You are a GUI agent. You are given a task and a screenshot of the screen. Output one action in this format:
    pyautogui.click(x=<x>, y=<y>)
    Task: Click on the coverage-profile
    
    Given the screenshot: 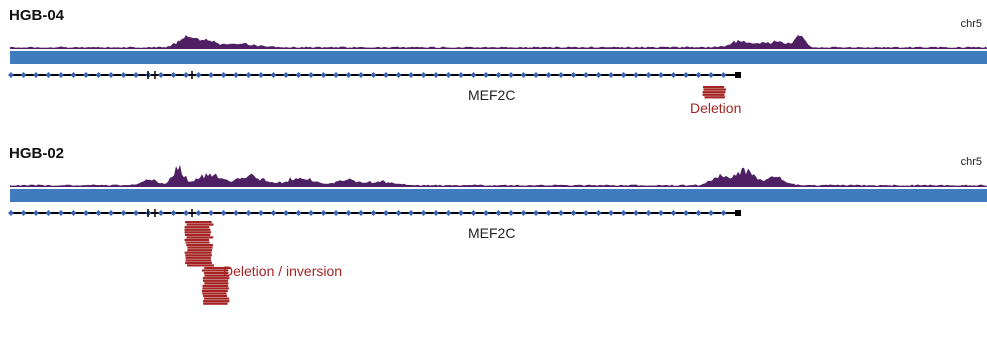 What is the action you would take?
    pyautogui.click(x=498, y=175)
    